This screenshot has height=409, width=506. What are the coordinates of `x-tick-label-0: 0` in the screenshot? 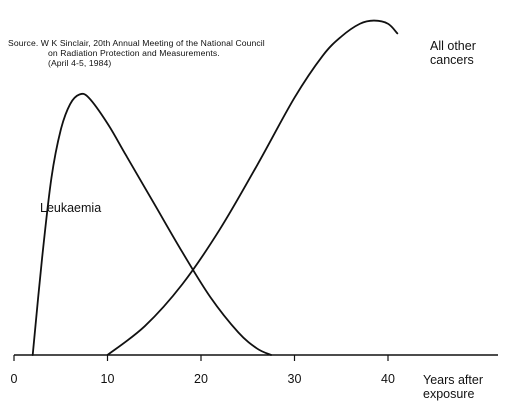 It's located at (14, 379).